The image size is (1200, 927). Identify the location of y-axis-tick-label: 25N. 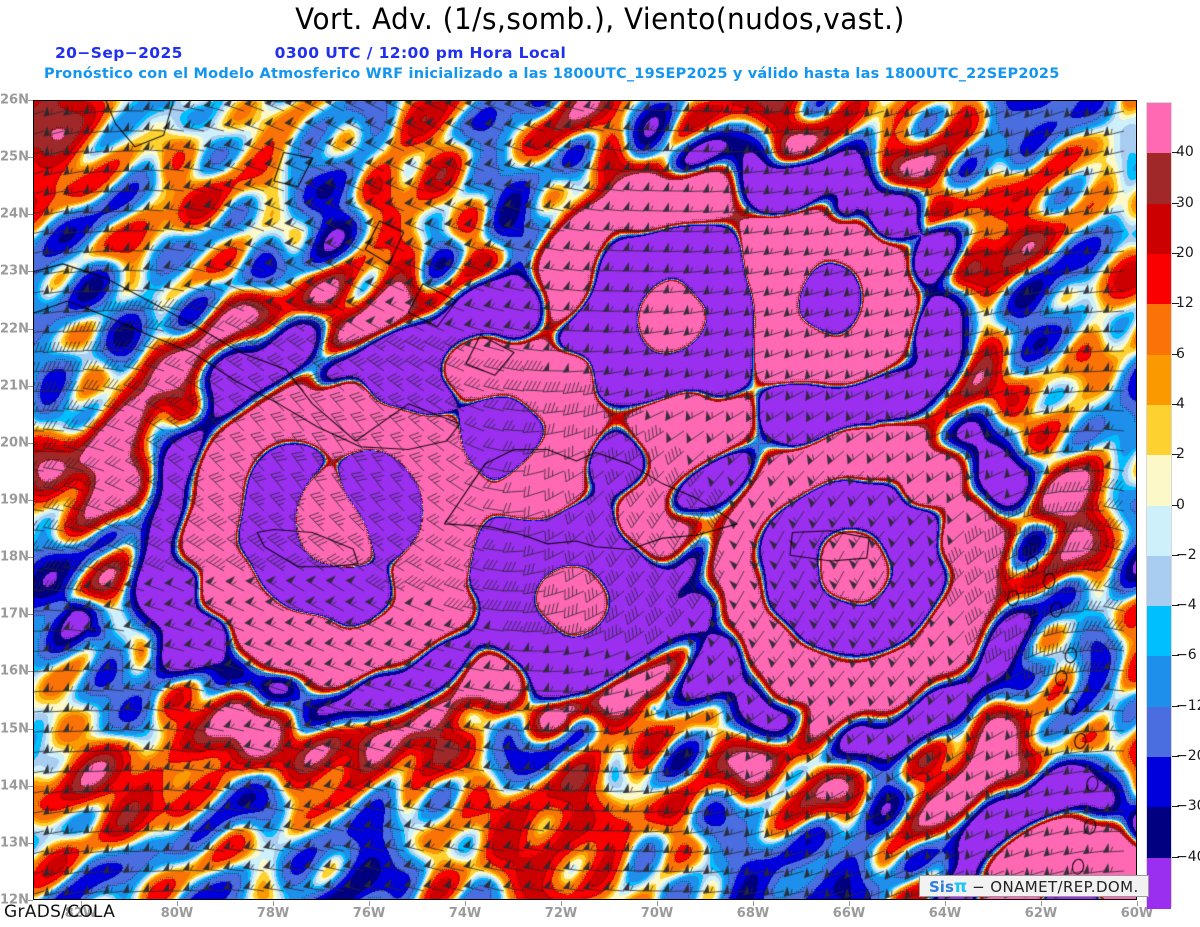
(14, 157).